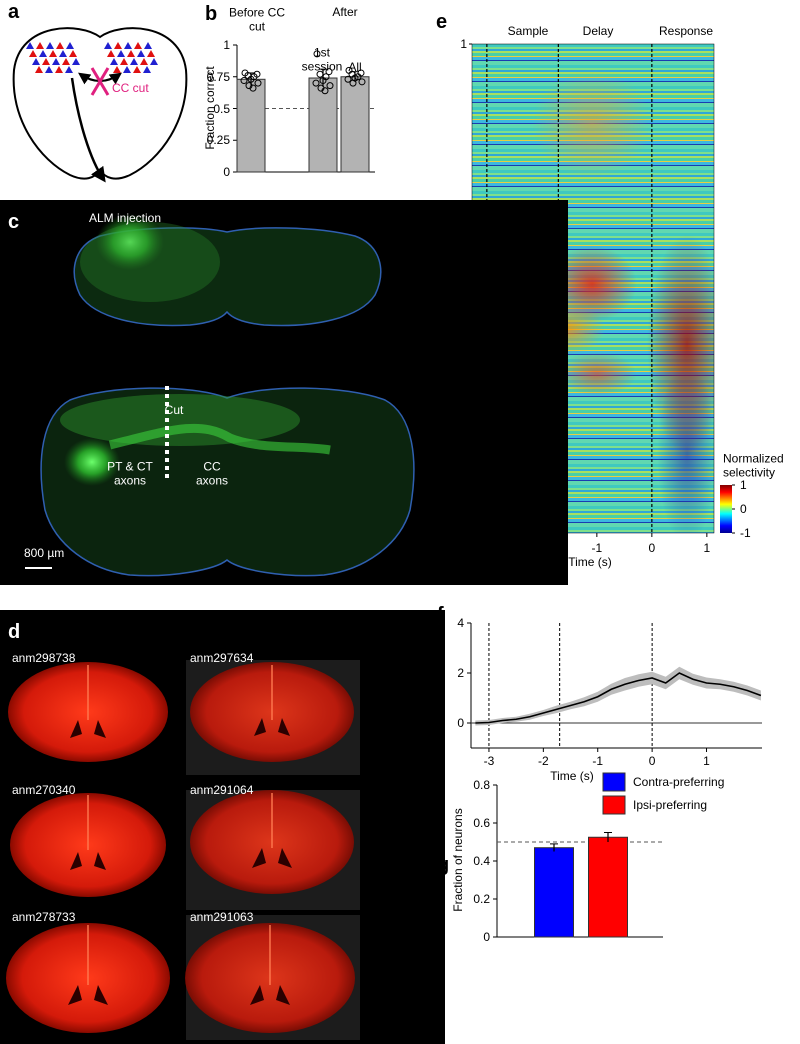  What do you see at coordinates (679, 781) in the screenshot?
I see `legend-label: Contra-preferring` at bounding box center [679, 781].